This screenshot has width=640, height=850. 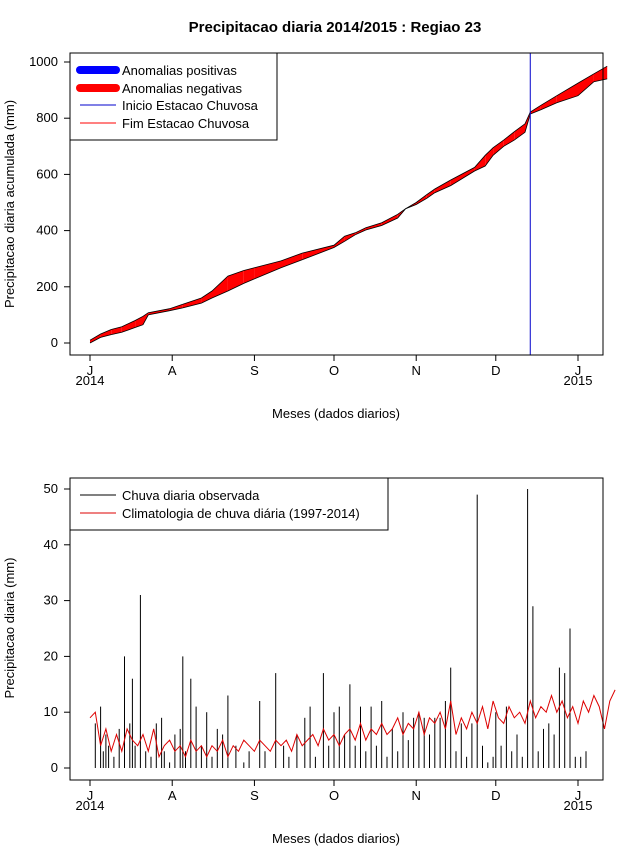 I want to click on legend-label-positive: Anomalias positivas, so click(x=179, y=70).